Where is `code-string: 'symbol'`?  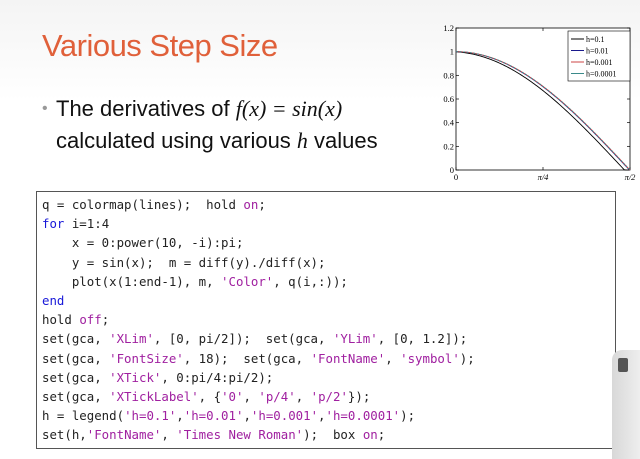 code-string: 'symbol' is located at coordinates (430, 358).